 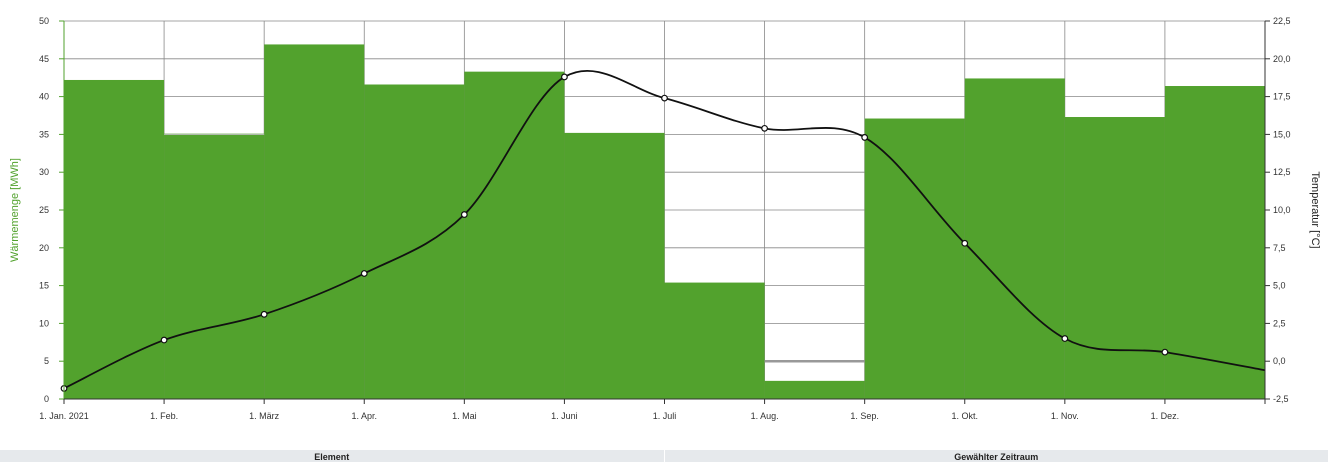 I want to click on x-tick-label: 1. Mai, so click(x=464, y=416).